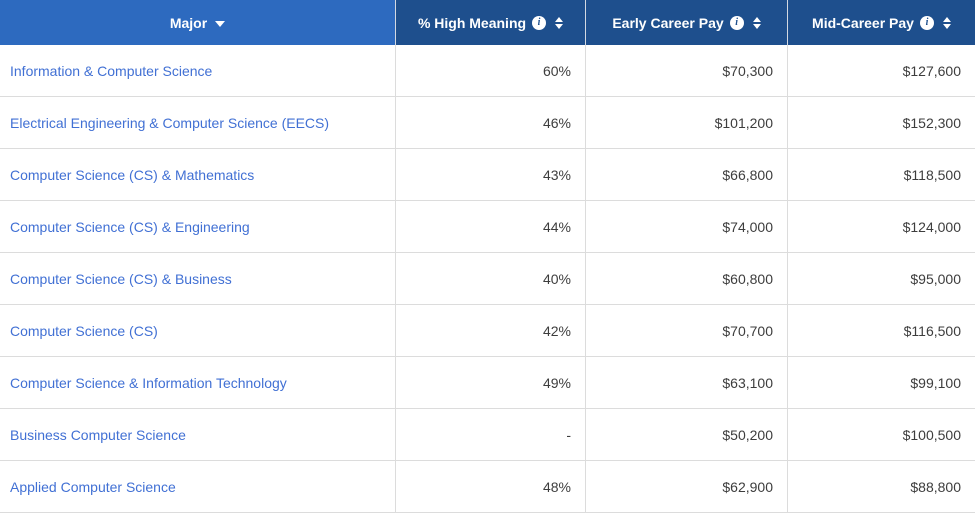 This screenshot has width=975, height=519. I want to click on column-header-high-meaning: % High Meaning i, so click(490, 22).